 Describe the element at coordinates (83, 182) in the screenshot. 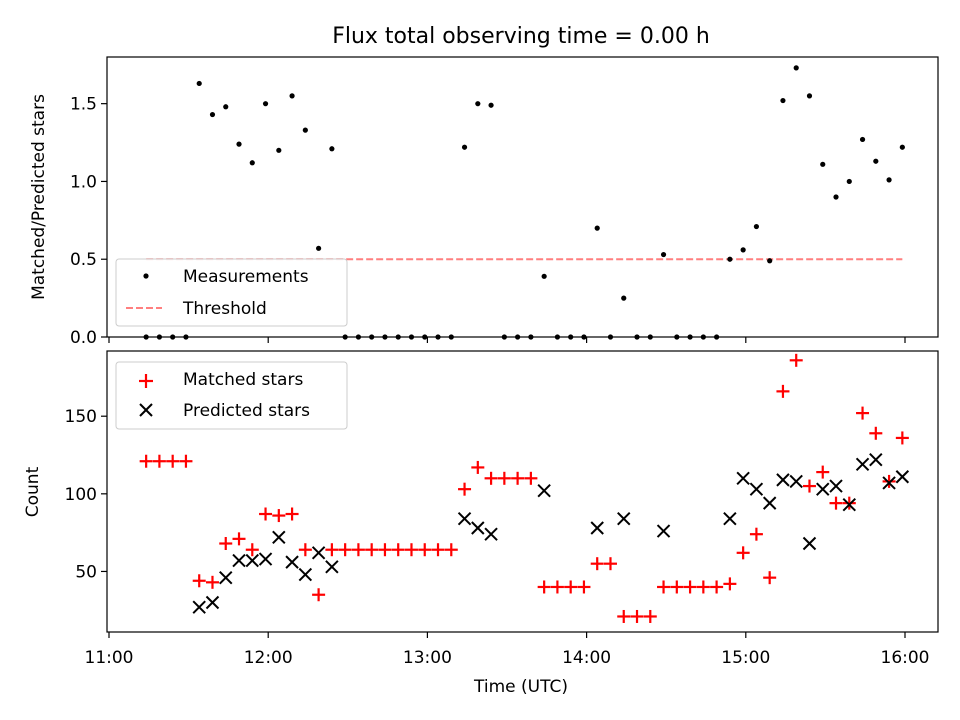

I see `top-y-tick-label: 1.0` at that location.